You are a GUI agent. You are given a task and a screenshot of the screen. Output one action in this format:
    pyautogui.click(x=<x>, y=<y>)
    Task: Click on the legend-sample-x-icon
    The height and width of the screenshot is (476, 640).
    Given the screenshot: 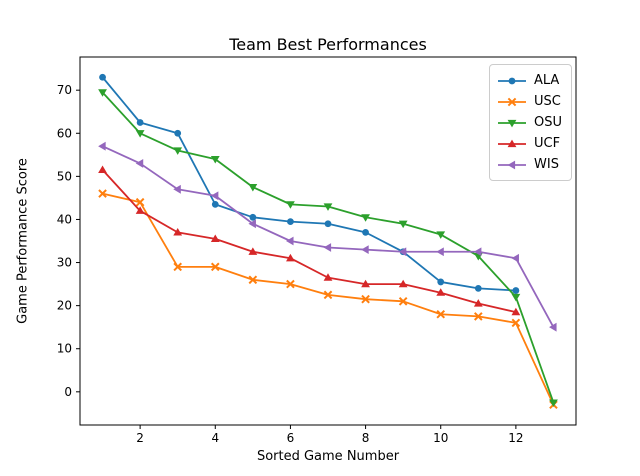 What is the action you would take?
    pyautogui.click(x=512, y=101)
    